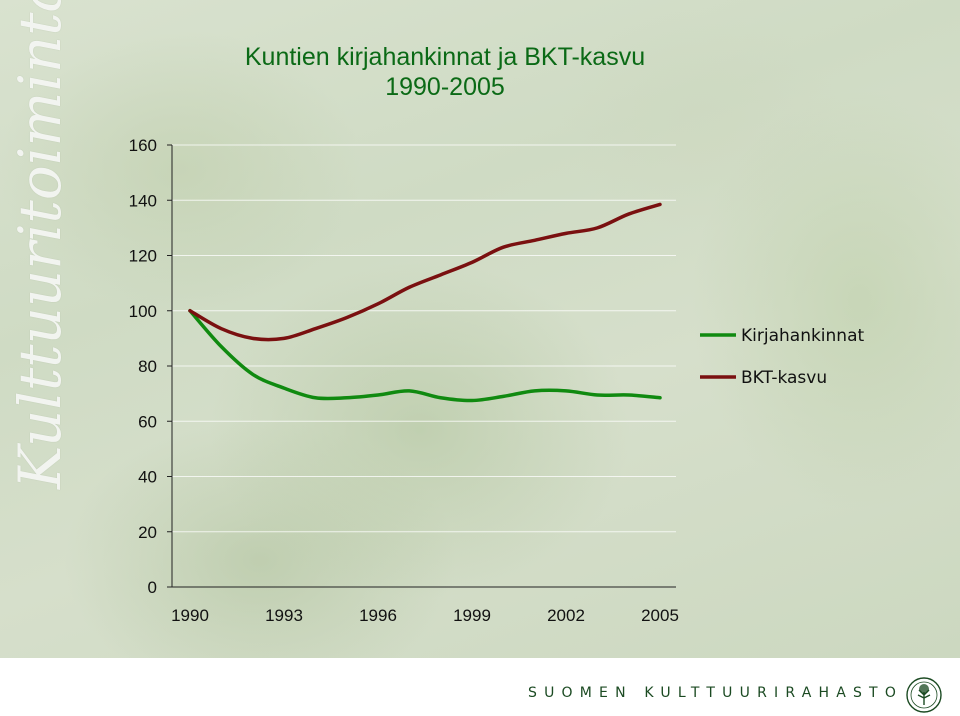  Describe the element at coordinates (445, 57) in the screenshot. I see `chart-title-line-1: Kuntien kirjahankinnat ja BKT-kasvu` at that location.